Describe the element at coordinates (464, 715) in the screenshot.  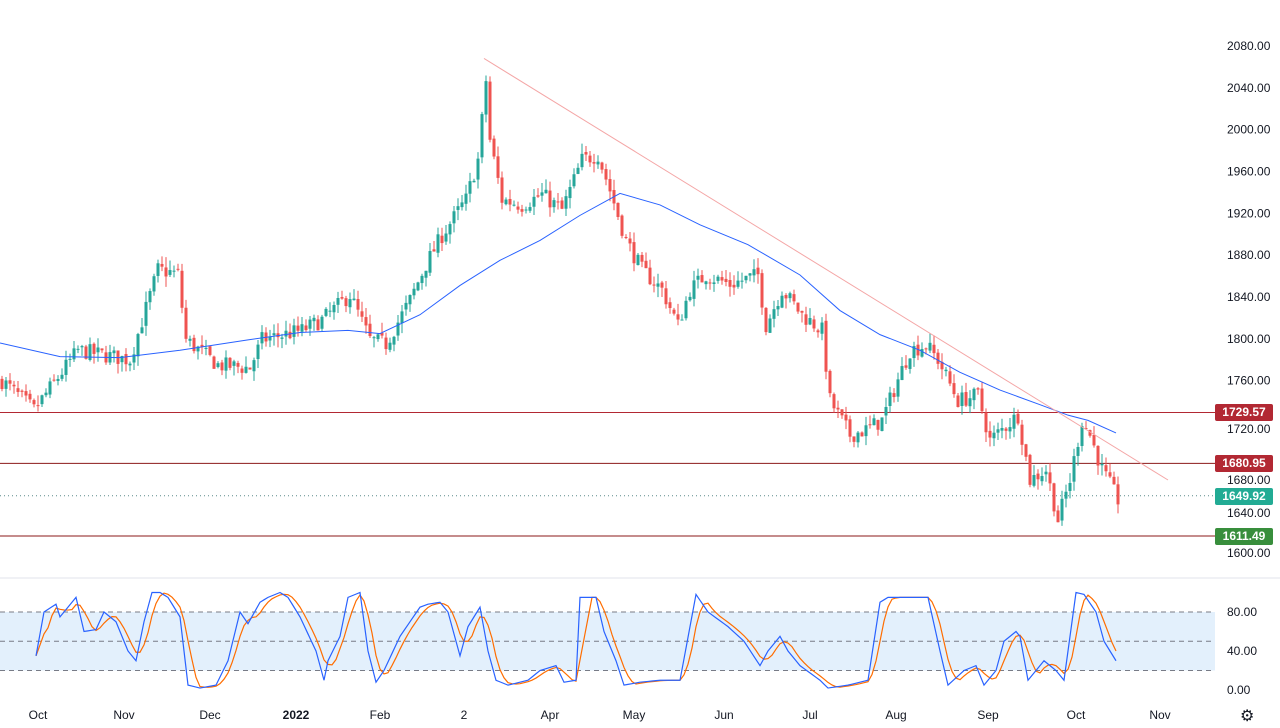
I see `time-tick: 2` at that location.